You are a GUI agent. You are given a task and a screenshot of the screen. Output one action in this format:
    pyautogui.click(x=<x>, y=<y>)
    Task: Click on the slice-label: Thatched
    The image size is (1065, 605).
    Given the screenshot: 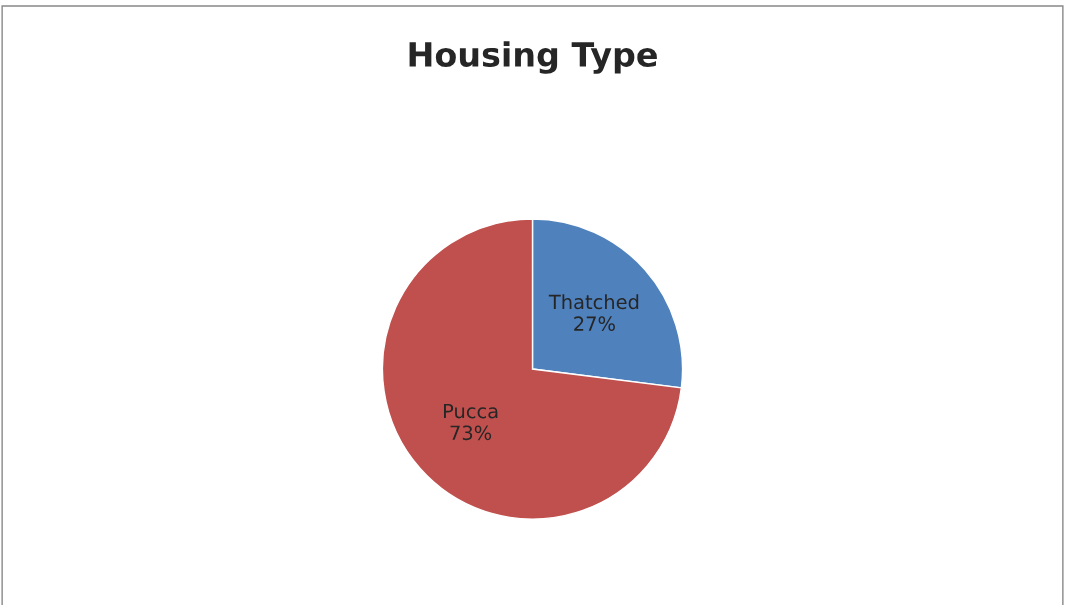 What is the action you would take?
    pyautogui.click(x=593, y=302)
    